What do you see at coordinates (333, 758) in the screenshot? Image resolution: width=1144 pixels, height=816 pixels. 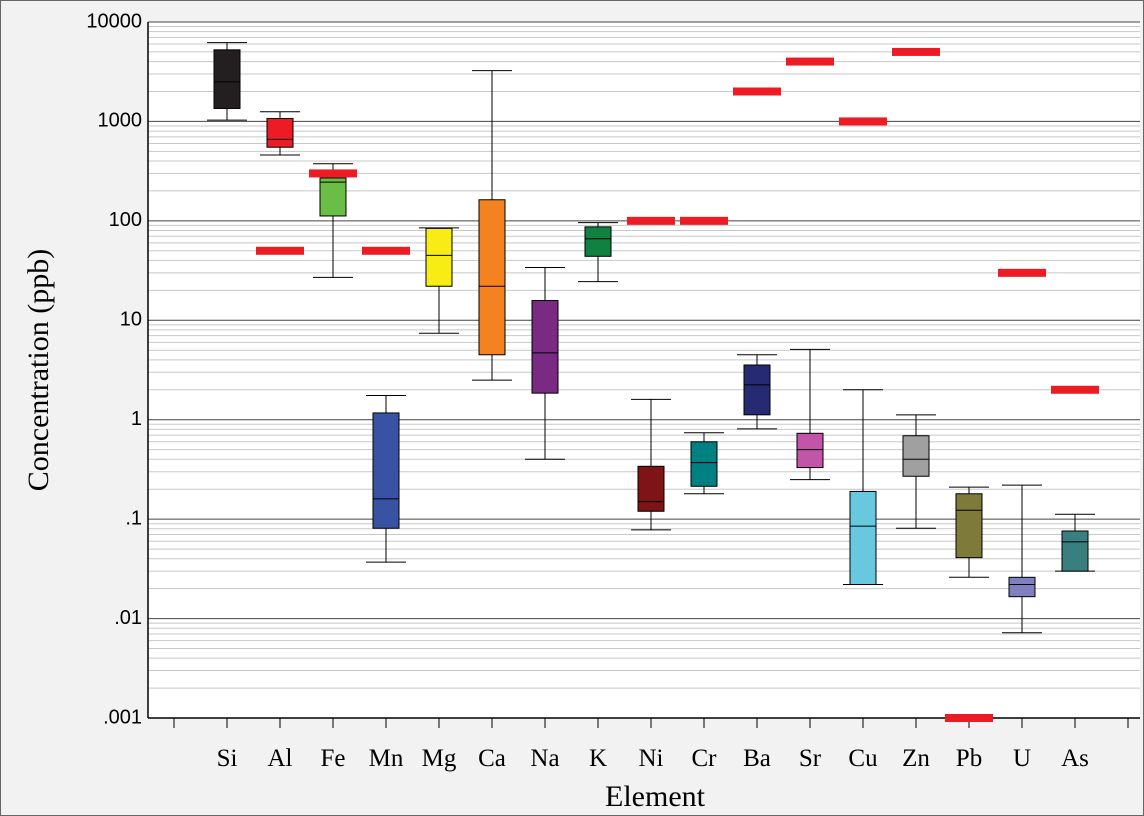 I see `x-tick-label: Fe` at bounding box center [333, 758].